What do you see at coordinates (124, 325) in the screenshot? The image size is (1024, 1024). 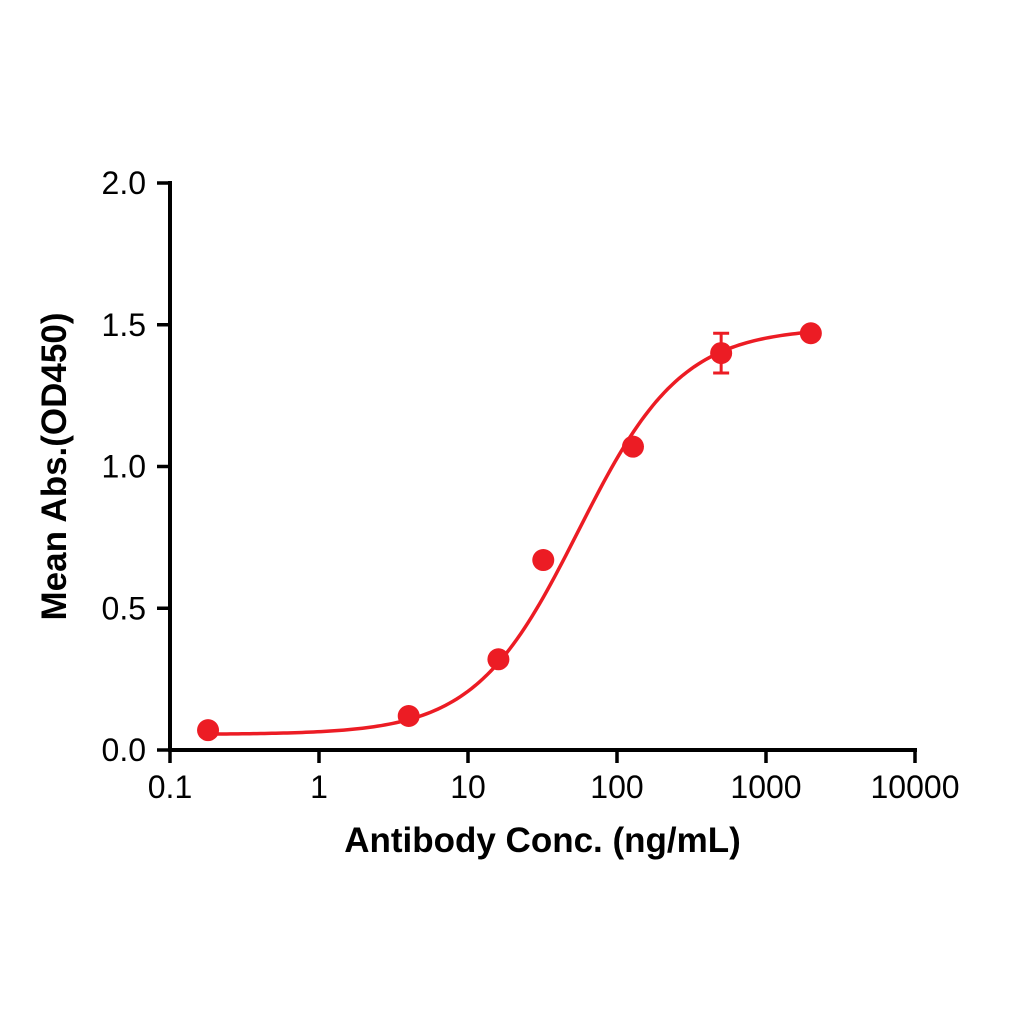 I see `y-tick-label: 1.5` at bounding box center [124, 325].